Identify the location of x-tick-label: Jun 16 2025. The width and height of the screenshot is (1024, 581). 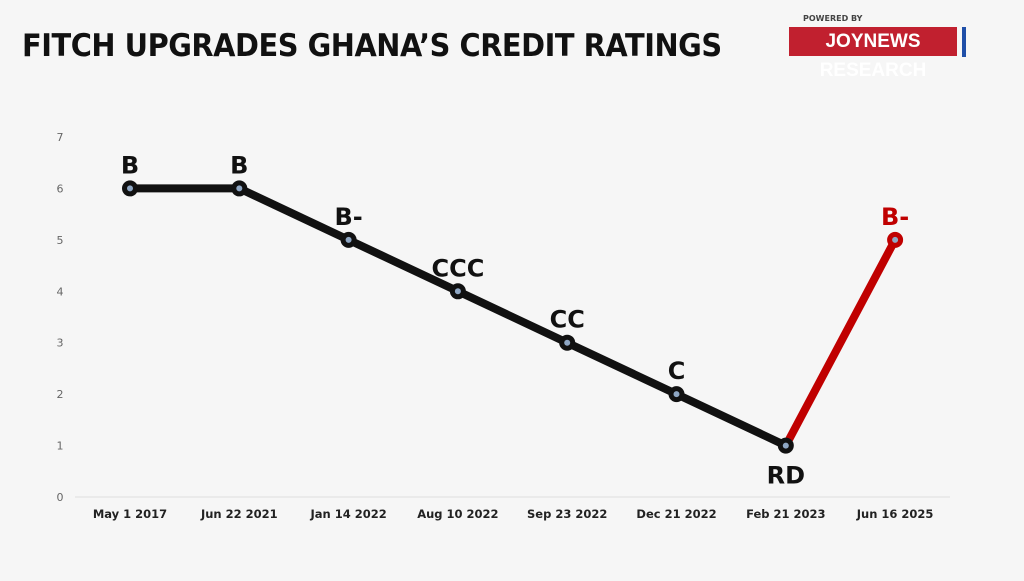
(895, 514).